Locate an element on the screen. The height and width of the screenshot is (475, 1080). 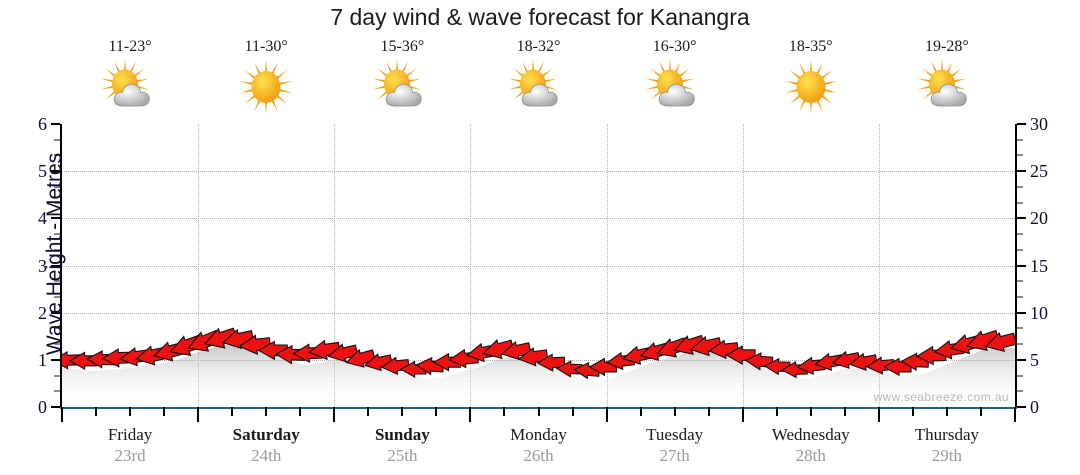
temperature-range: 11-30° is located at coordinates (266, 46).